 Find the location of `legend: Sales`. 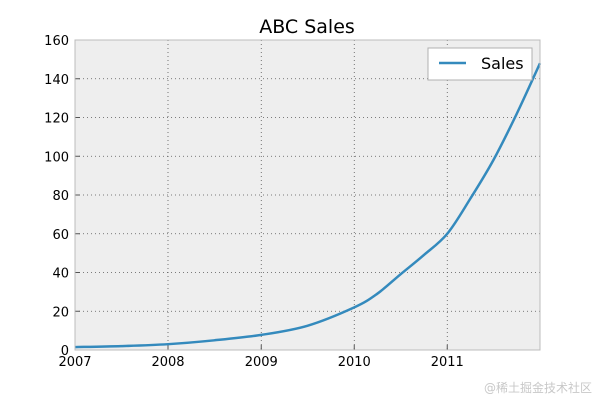

legend: Sales is located at coordinates (480, 64).